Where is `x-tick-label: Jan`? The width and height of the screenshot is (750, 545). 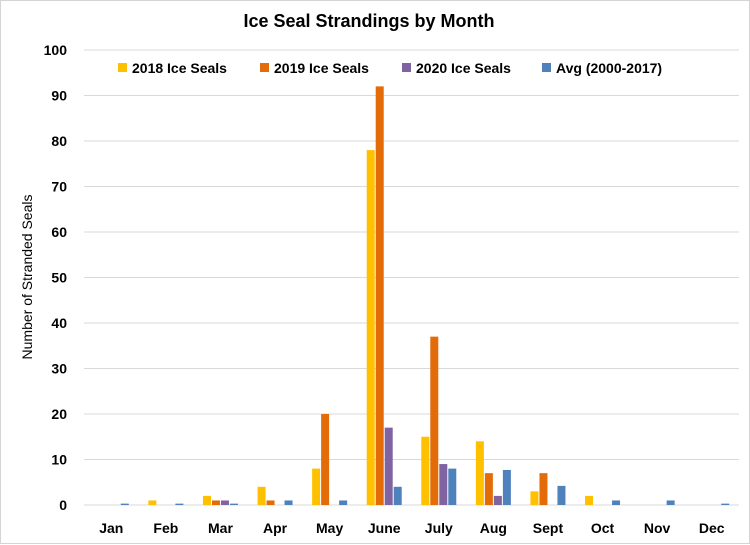
x-tick-label: Jan is located at coordinates (111, 528).